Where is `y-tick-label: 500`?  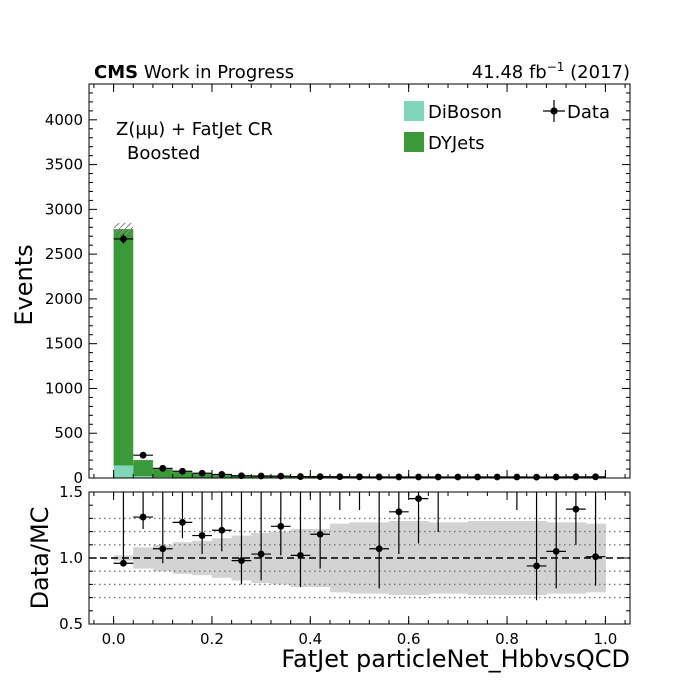
y-tick-label: 500 is located at coordinates (68, 433).